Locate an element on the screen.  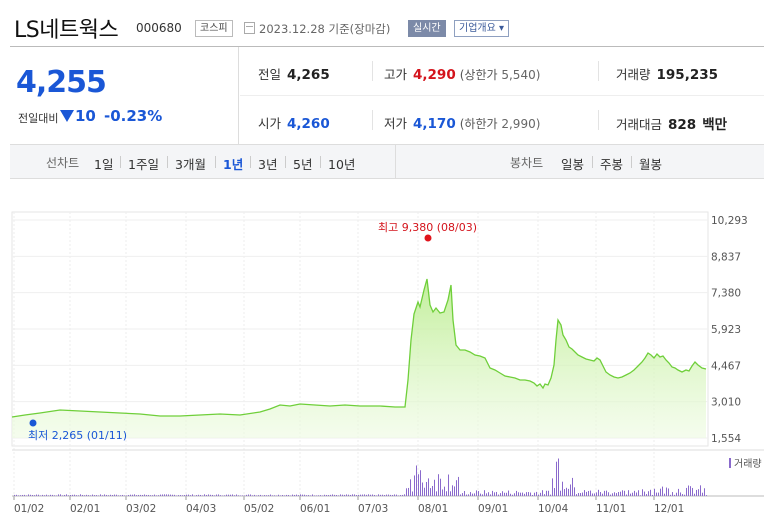
low-point-marker is located at coordinates (33, 423).